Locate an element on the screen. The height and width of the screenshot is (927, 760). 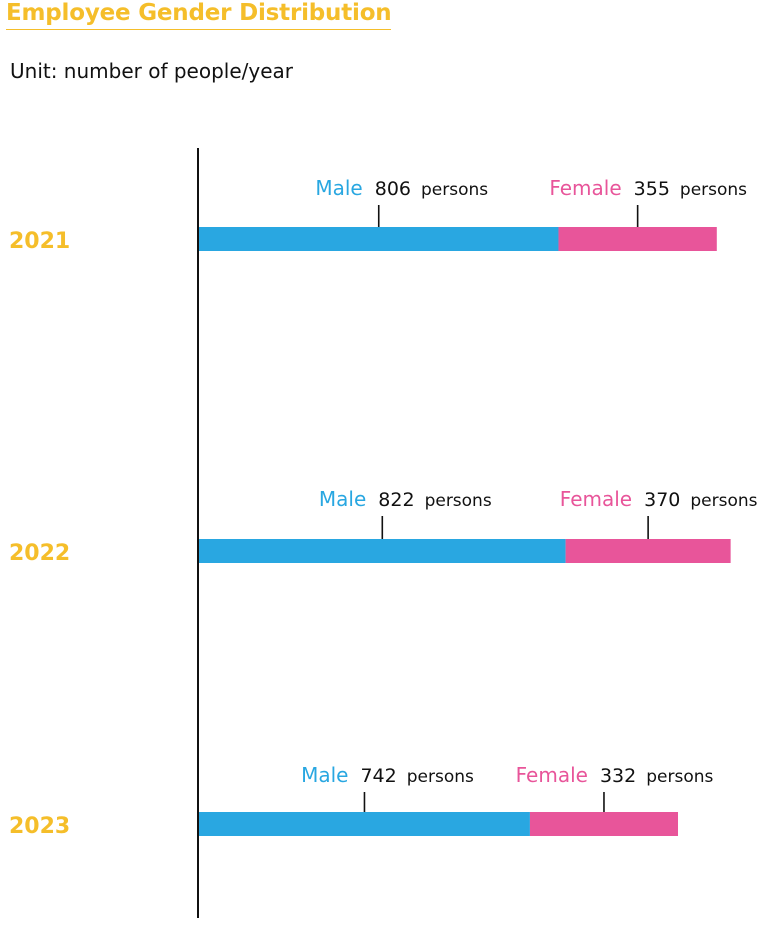
year-label: 2023 is located at coordinates (39, 826).